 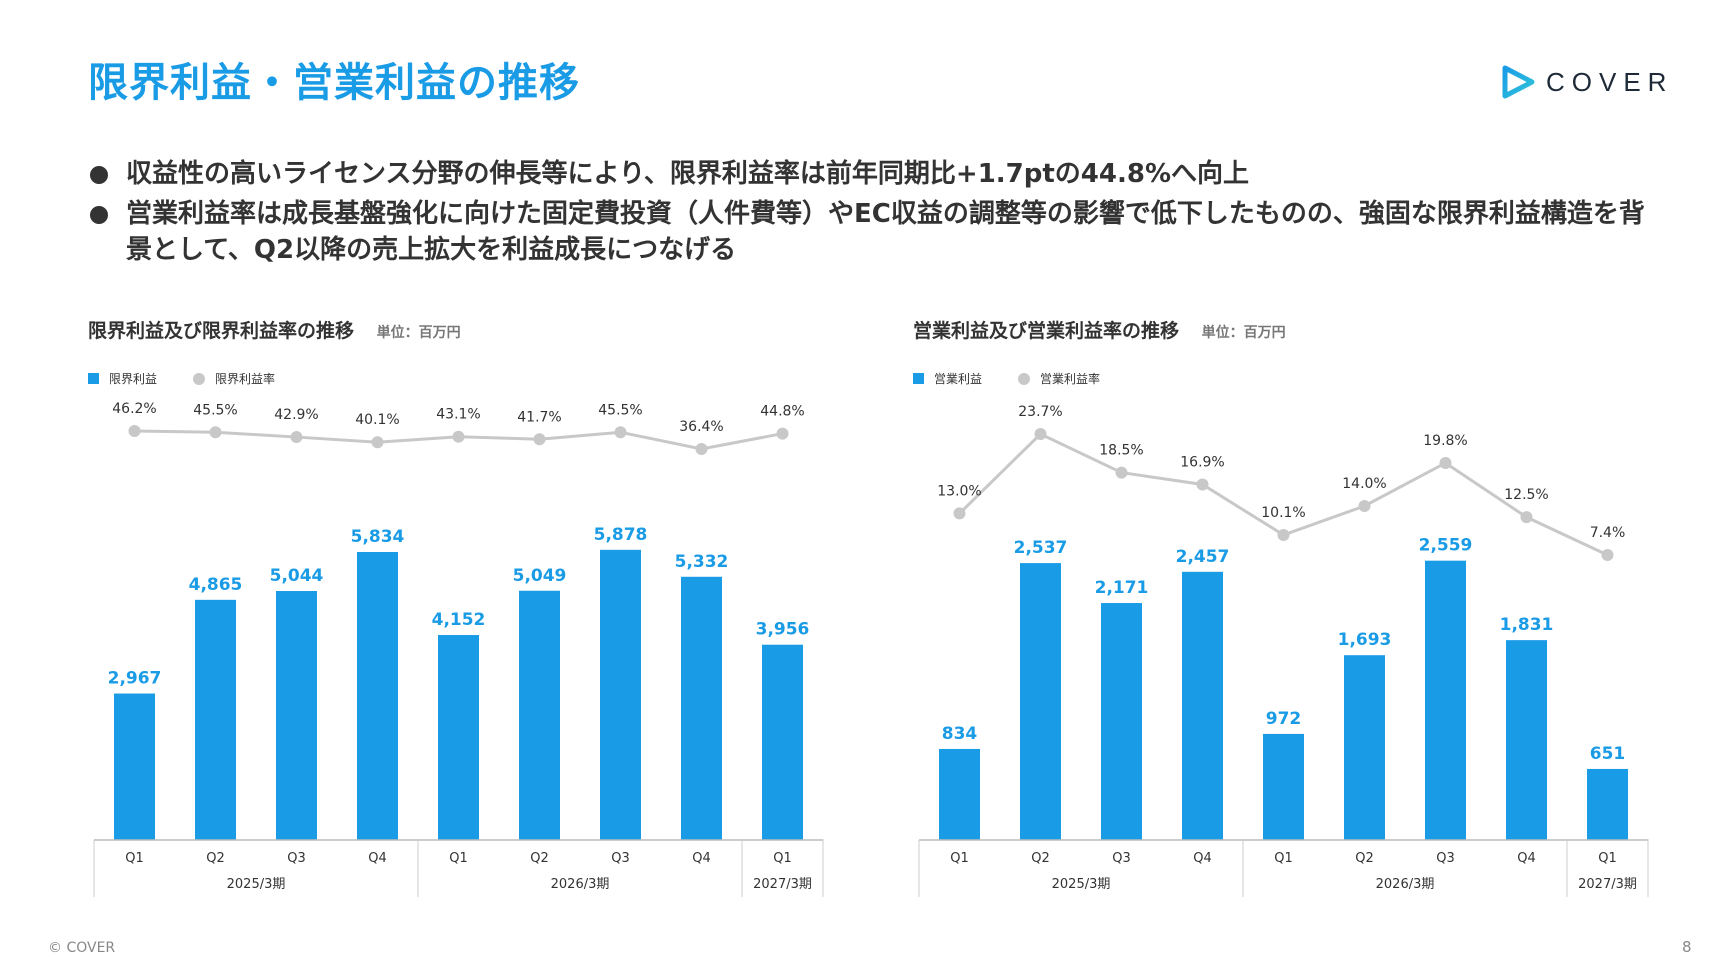 I want to click on rate-value-label: 46.2%, so click(x=134, y=409).